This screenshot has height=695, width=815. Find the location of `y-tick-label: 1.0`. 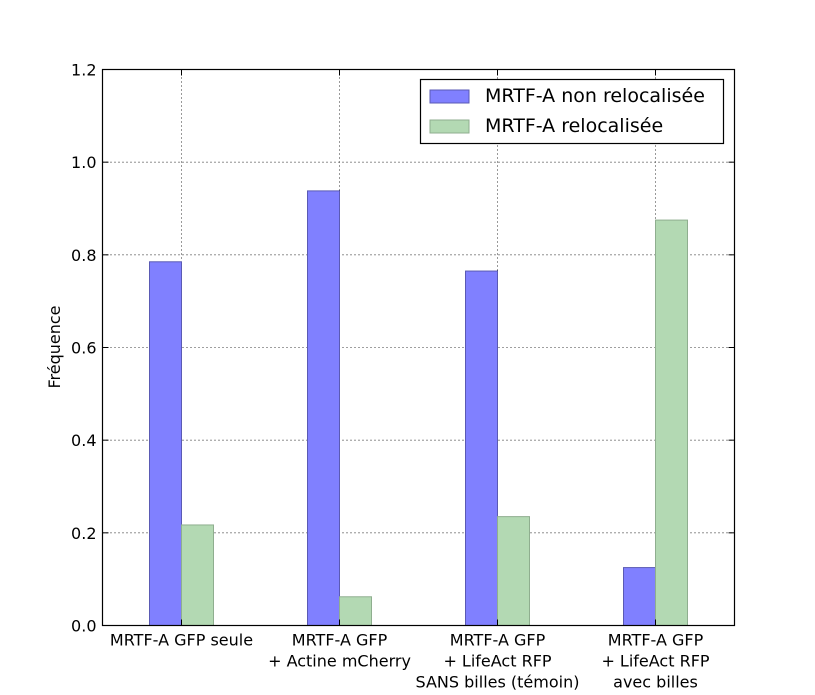

y-tick-label: 1.0 is located at coordinates (83, 162).